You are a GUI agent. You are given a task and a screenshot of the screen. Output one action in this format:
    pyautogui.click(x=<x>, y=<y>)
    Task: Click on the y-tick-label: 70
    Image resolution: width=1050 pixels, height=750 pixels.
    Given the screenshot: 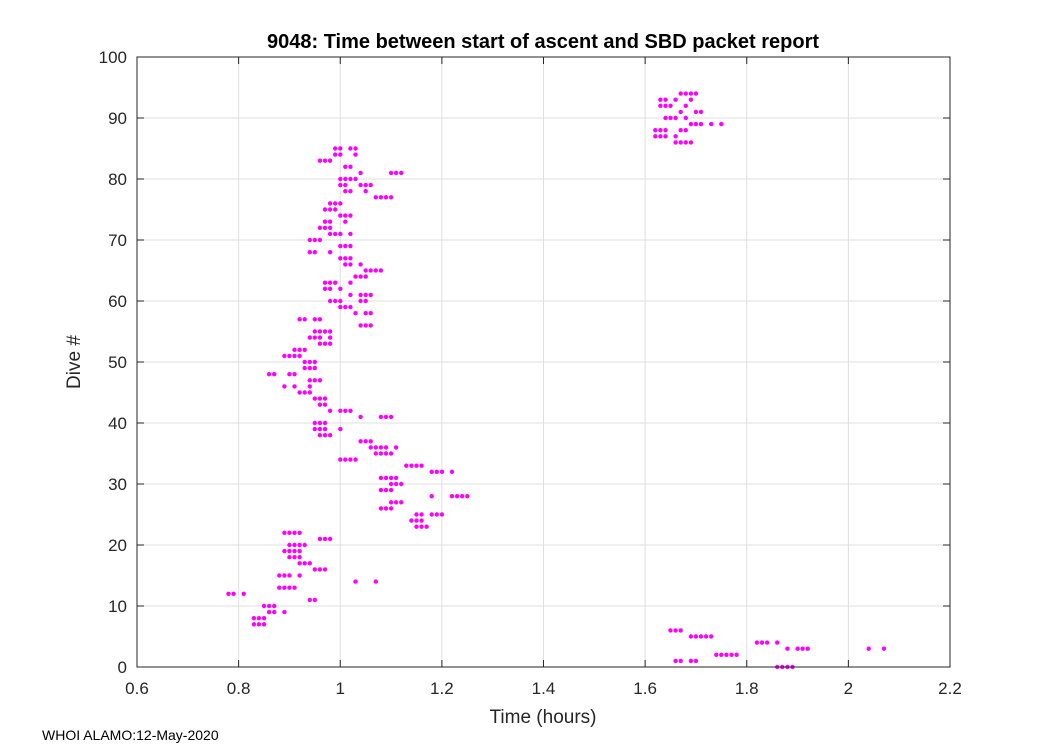 What is the action you would take?
    pyautogui.click(x=117, y=240)
    